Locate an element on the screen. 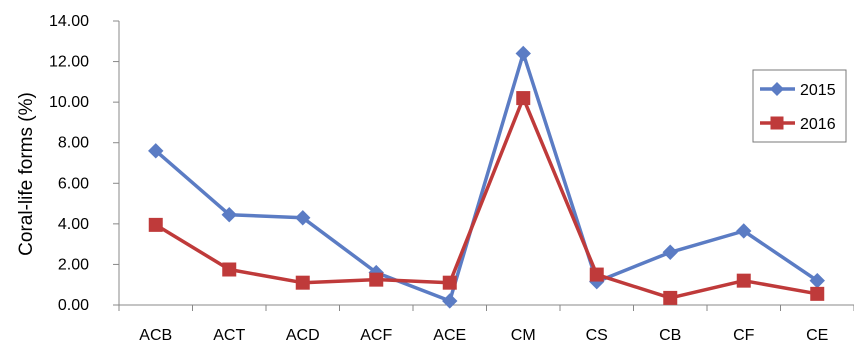 The width and height of the screenshot is (854, 347). y-tick-label: 4.00 is located at coordinates (73, 224).